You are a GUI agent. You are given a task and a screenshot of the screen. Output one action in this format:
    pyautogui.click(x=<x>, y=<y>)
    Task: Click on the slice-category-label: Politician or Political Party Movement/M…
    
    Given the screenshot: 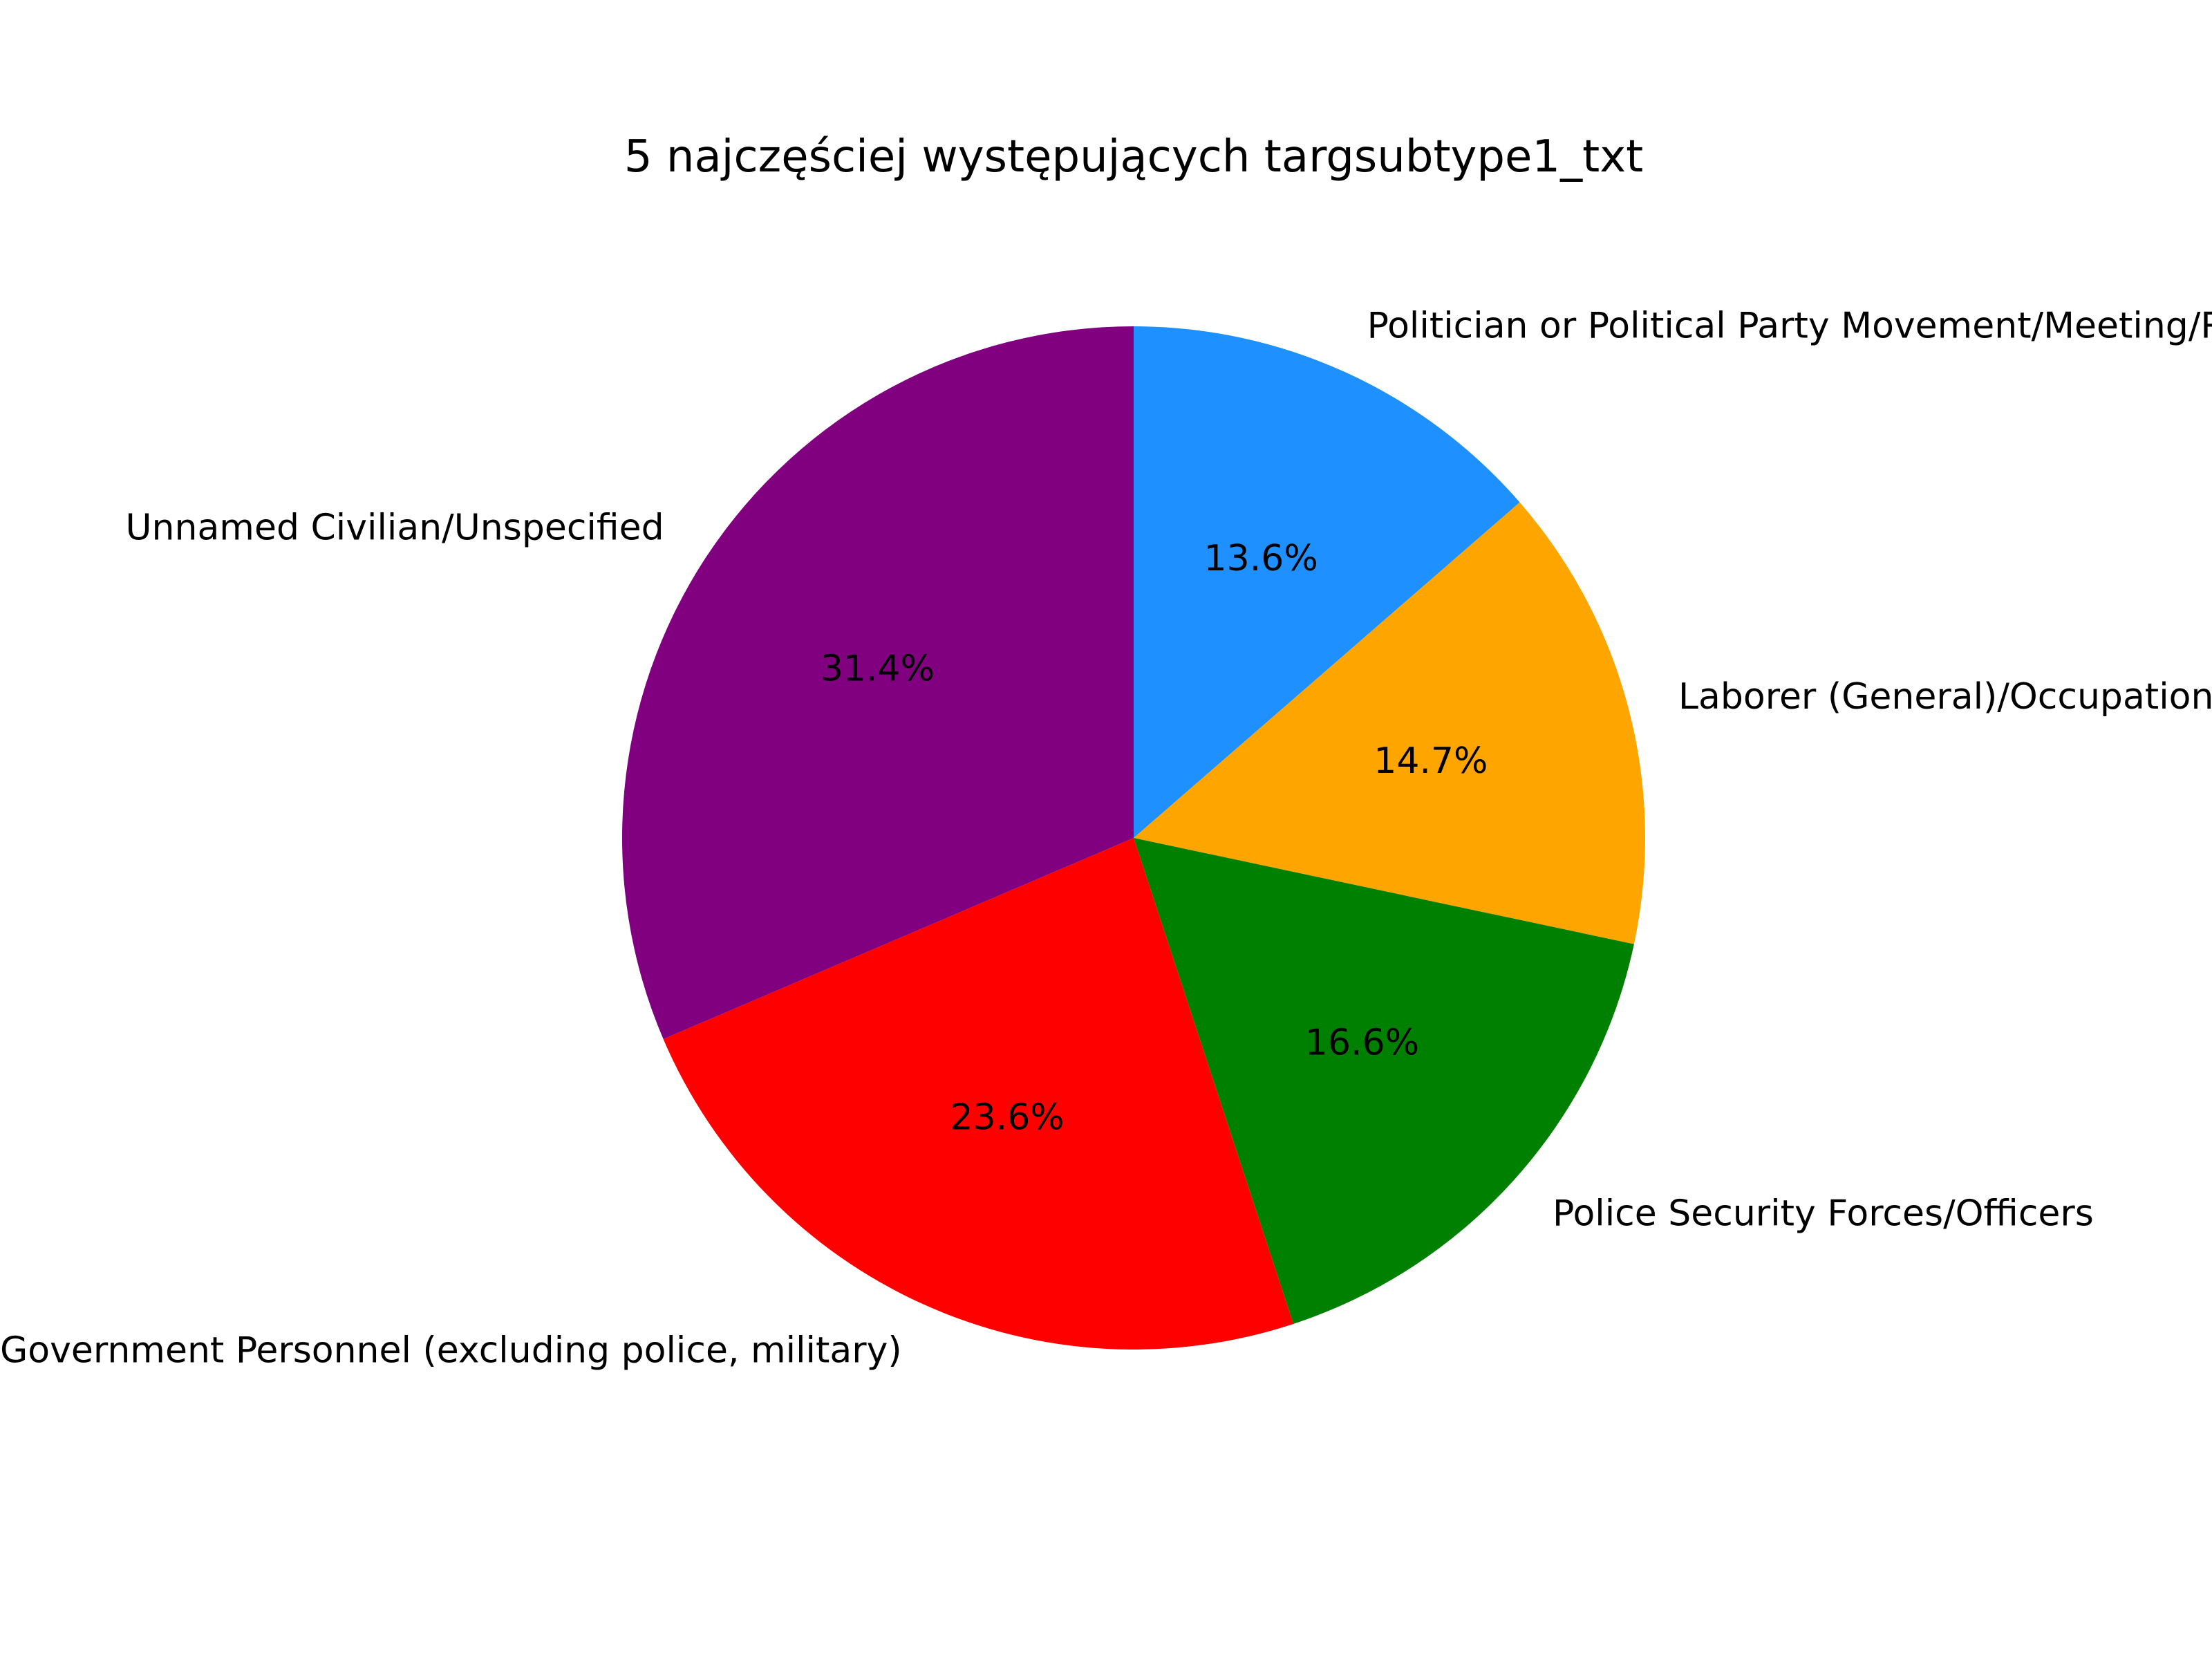 What is the action you would take?
    pyautogui.click(x=1789, y=326)
    